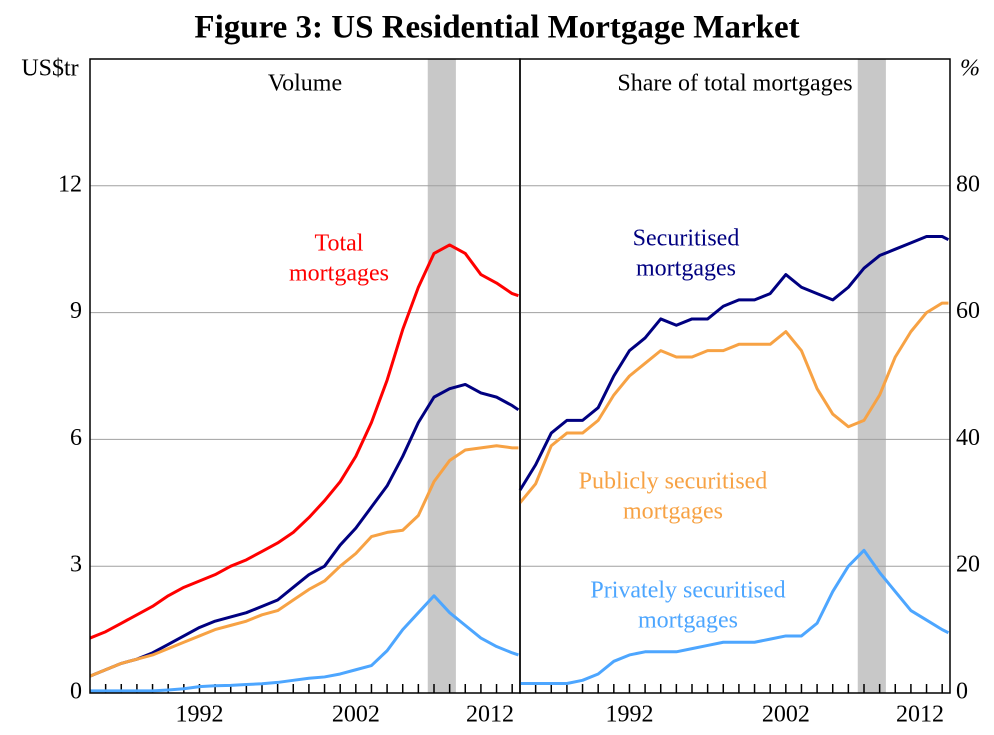  What do you see at coordinates (76, 565) in the screenshot?
I see `y-tick-label: 3` at bounding box center [76, 565].